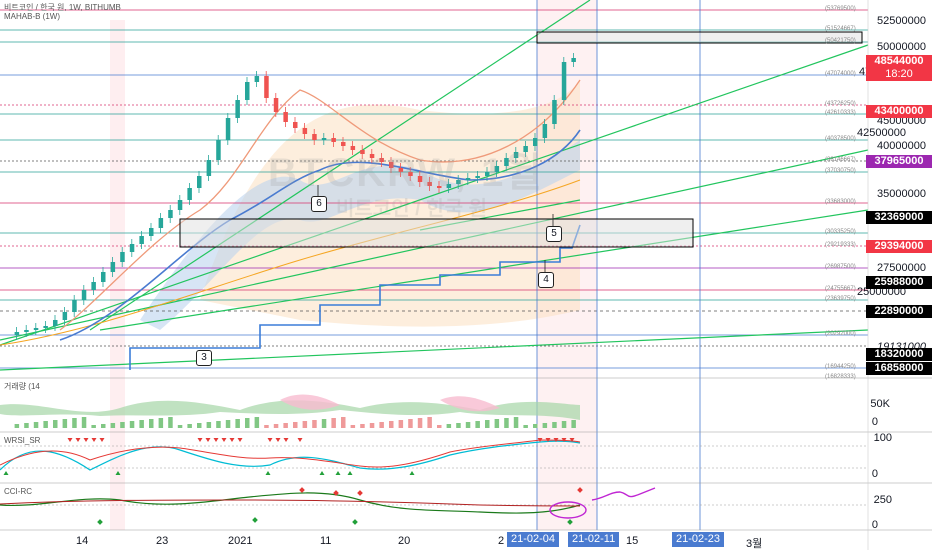 Image resolution: width=932 pixels, height=551 pixels. Describe the element at coordinates (501, 541) in the screenshot. I see `time-axis-label: 2` at that location.